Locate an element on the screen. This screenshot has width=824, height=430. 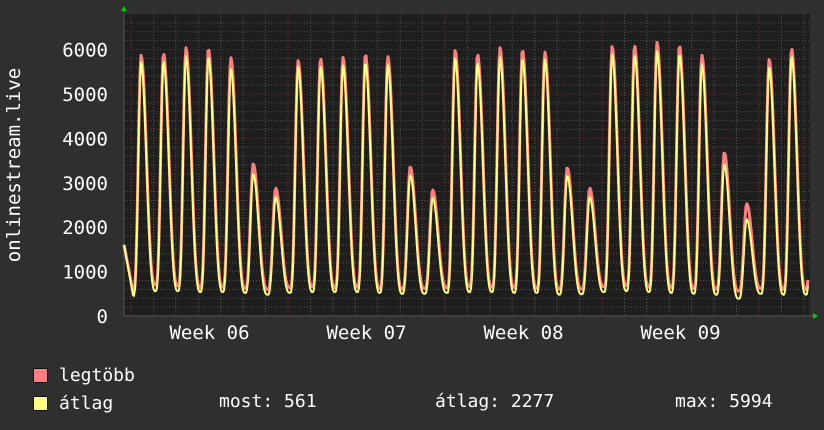
legend-item-avg: átlag is located at coordinates (73, 403).